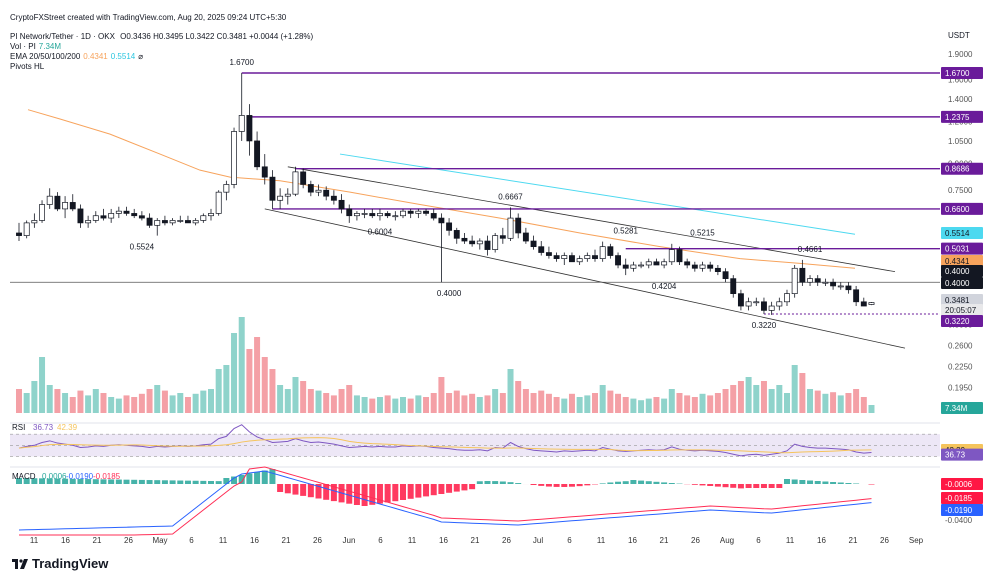 The height and width of the screenshot is (575, 995). I want to click on macd-hist-price-tag, so click(962, 484).